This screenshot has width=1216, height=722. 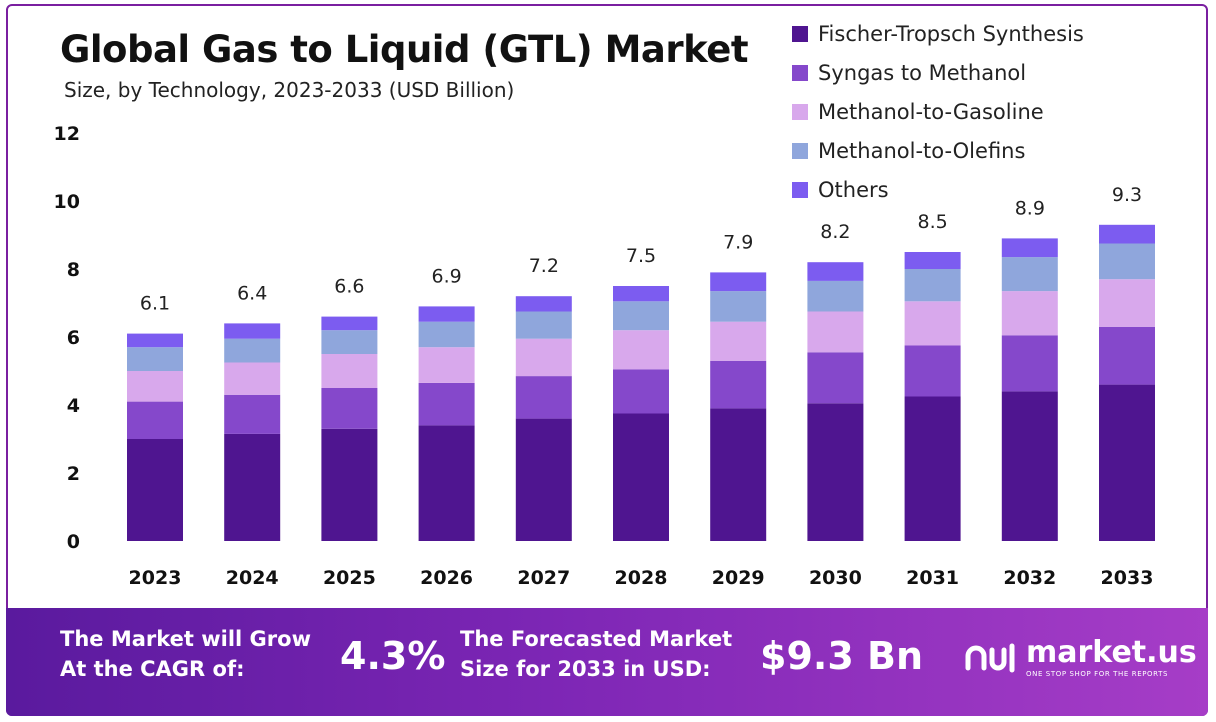 I want to click on data-label: 6.4, so click(x=252, y=293).